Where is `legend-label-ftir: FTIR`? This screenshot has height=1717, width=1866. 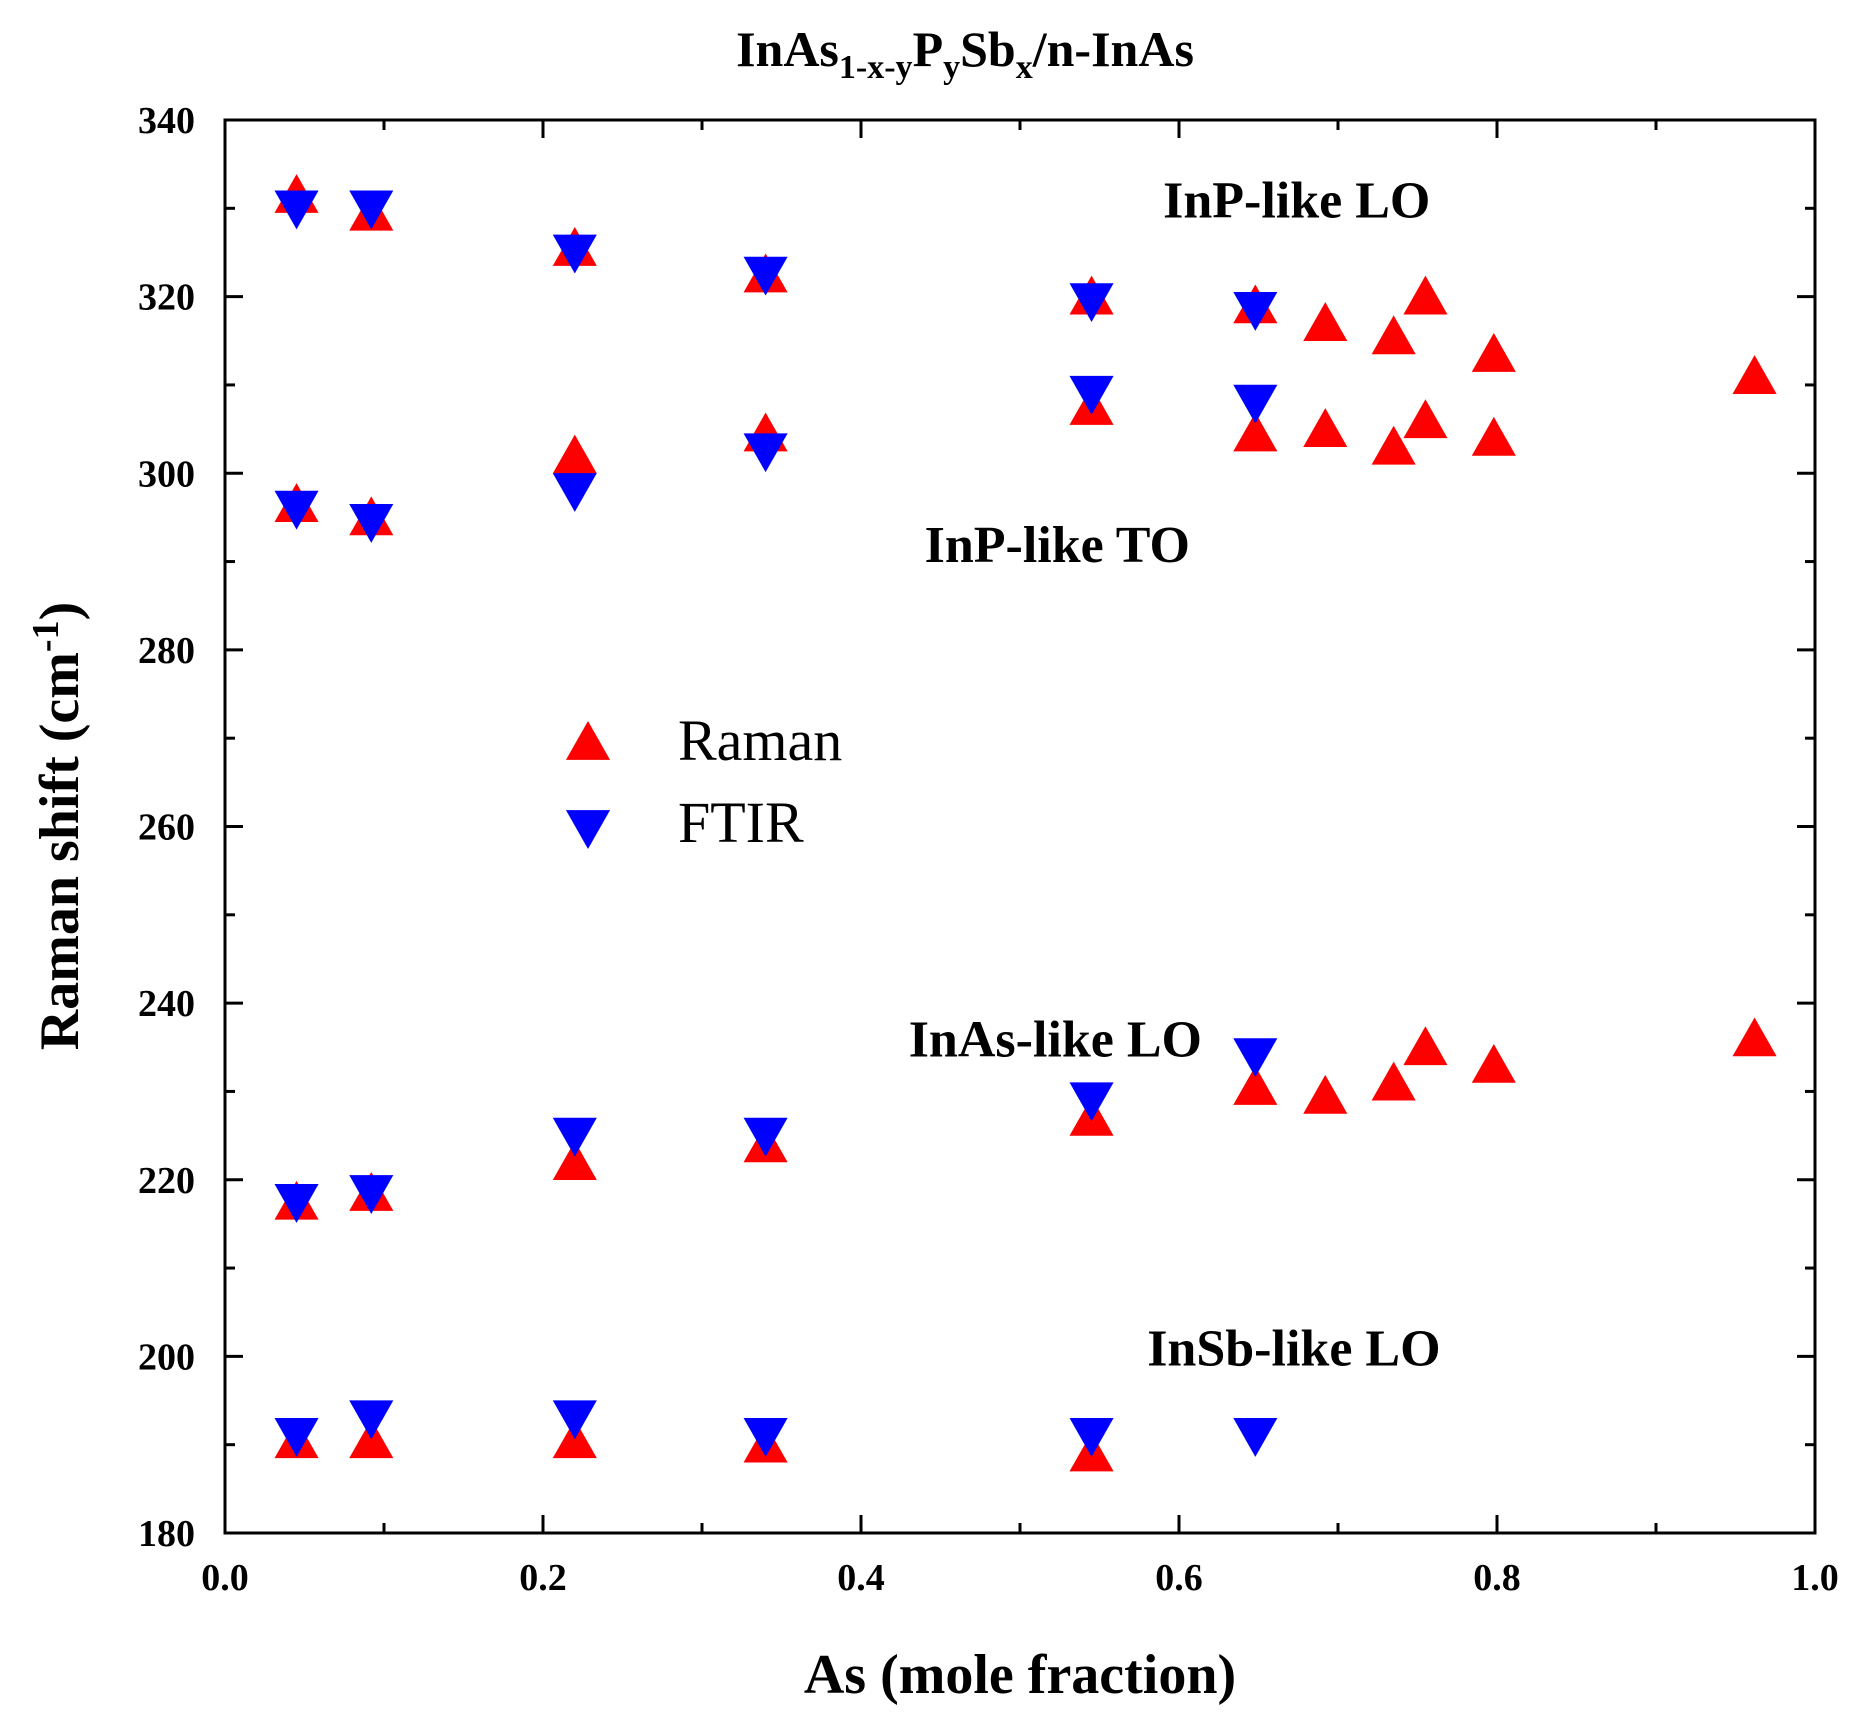 legend-label-ftir: FTIR is located at coordinates (741, 822).